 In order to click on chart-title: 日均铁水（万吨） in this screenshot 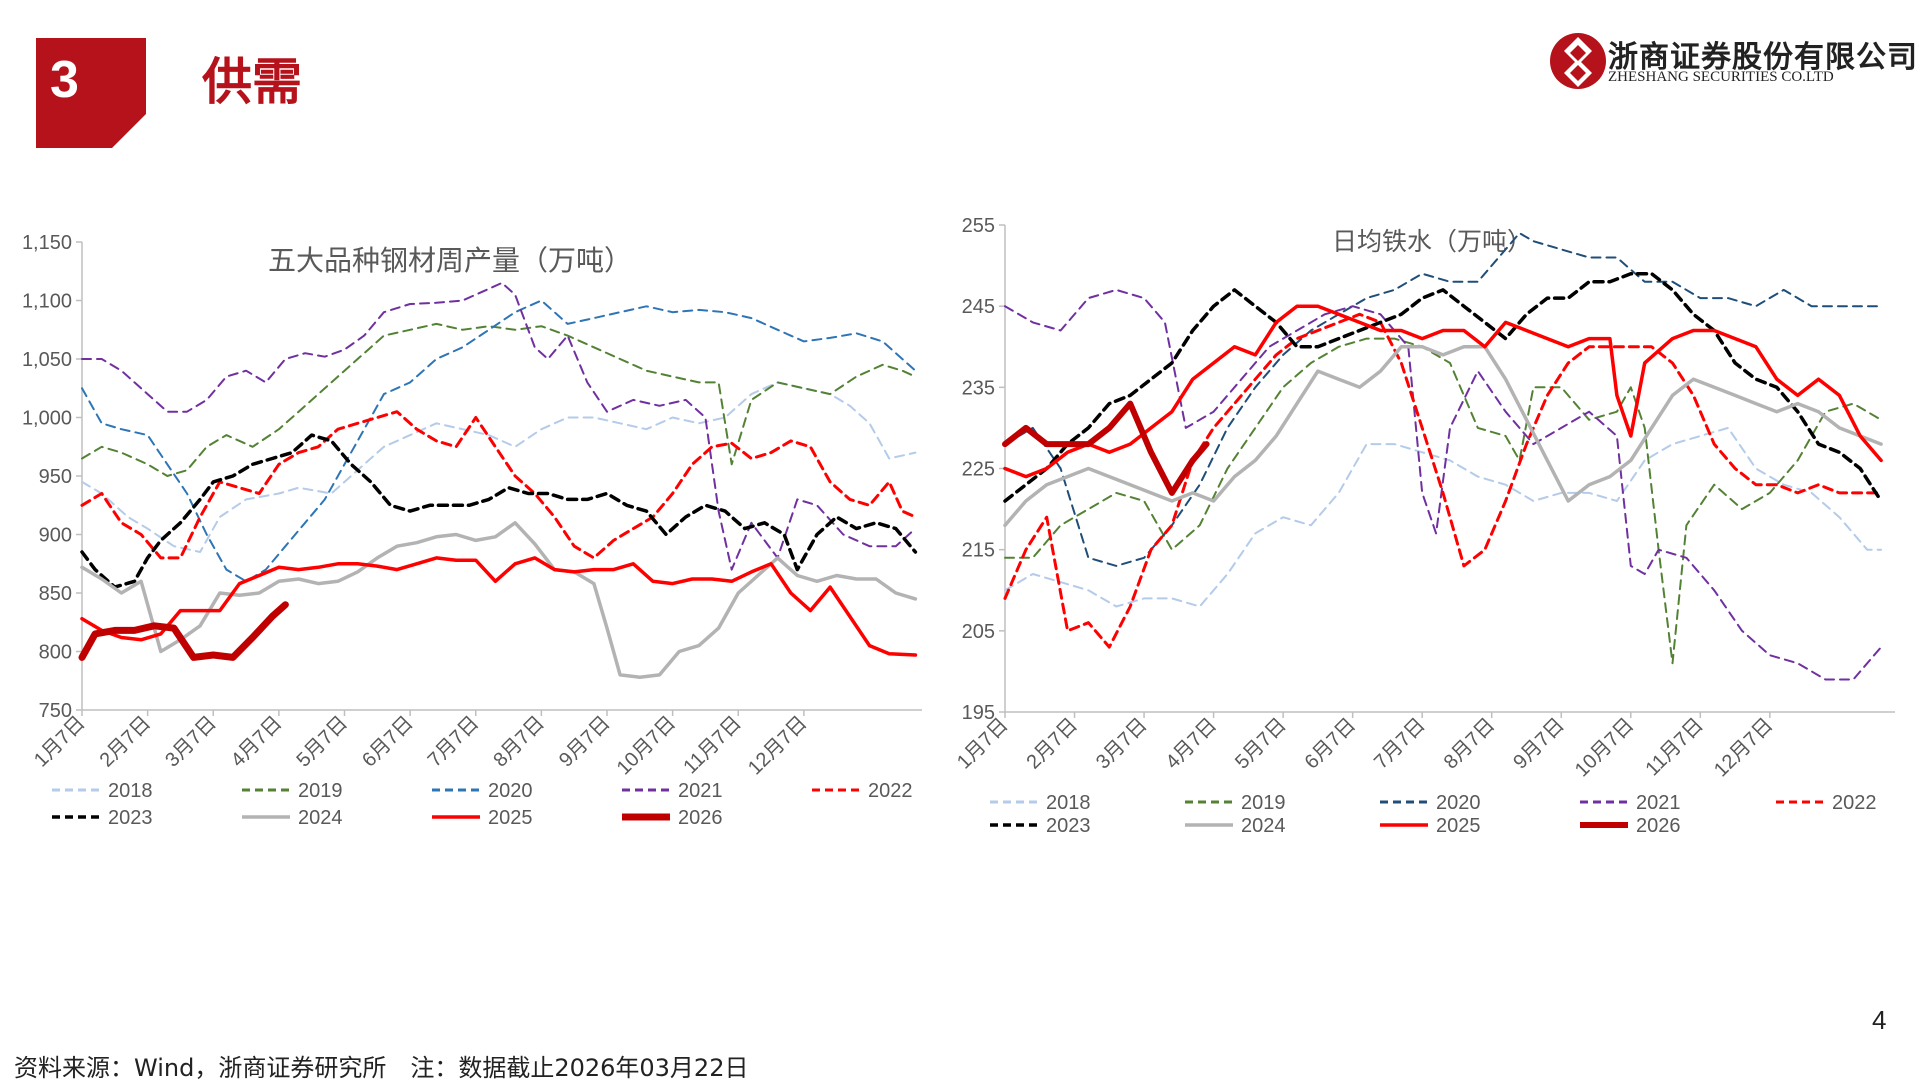, I will do `click(1432, 242)`.